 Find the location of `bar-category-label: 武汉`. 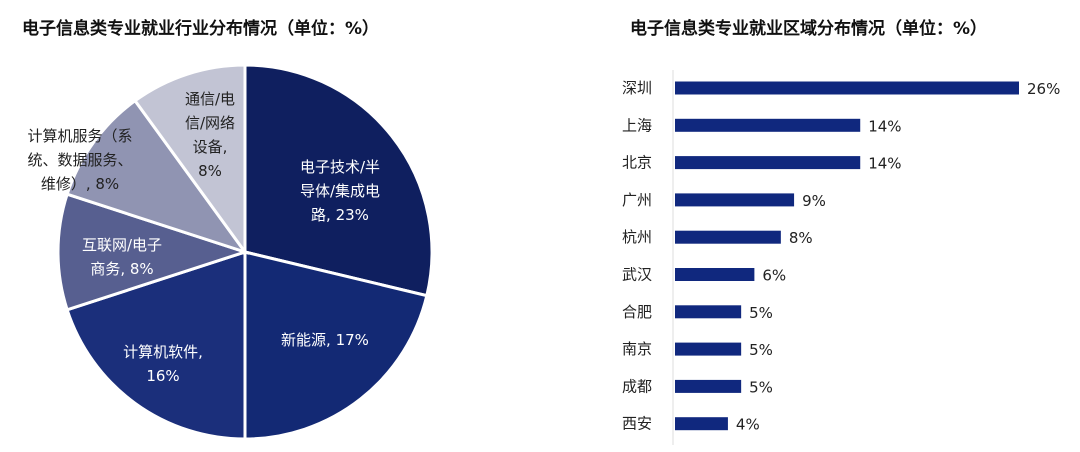

bar-category-label: 武汉 is located at coordinates (637, 275).